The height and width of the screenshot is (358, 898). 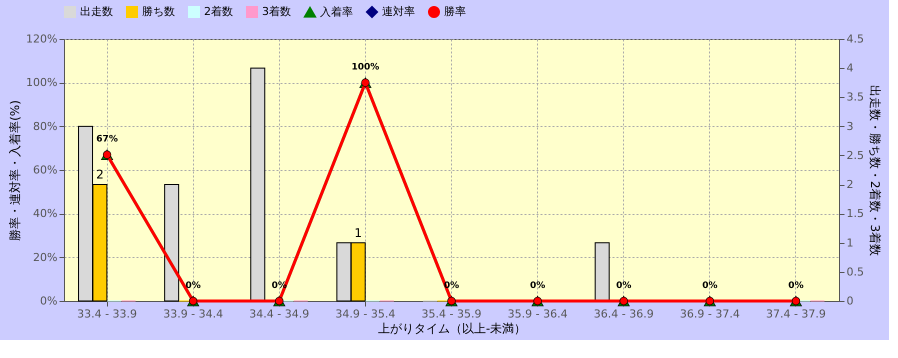 I want to click on y2-tick-label: 2, so click(x=850, y=185).